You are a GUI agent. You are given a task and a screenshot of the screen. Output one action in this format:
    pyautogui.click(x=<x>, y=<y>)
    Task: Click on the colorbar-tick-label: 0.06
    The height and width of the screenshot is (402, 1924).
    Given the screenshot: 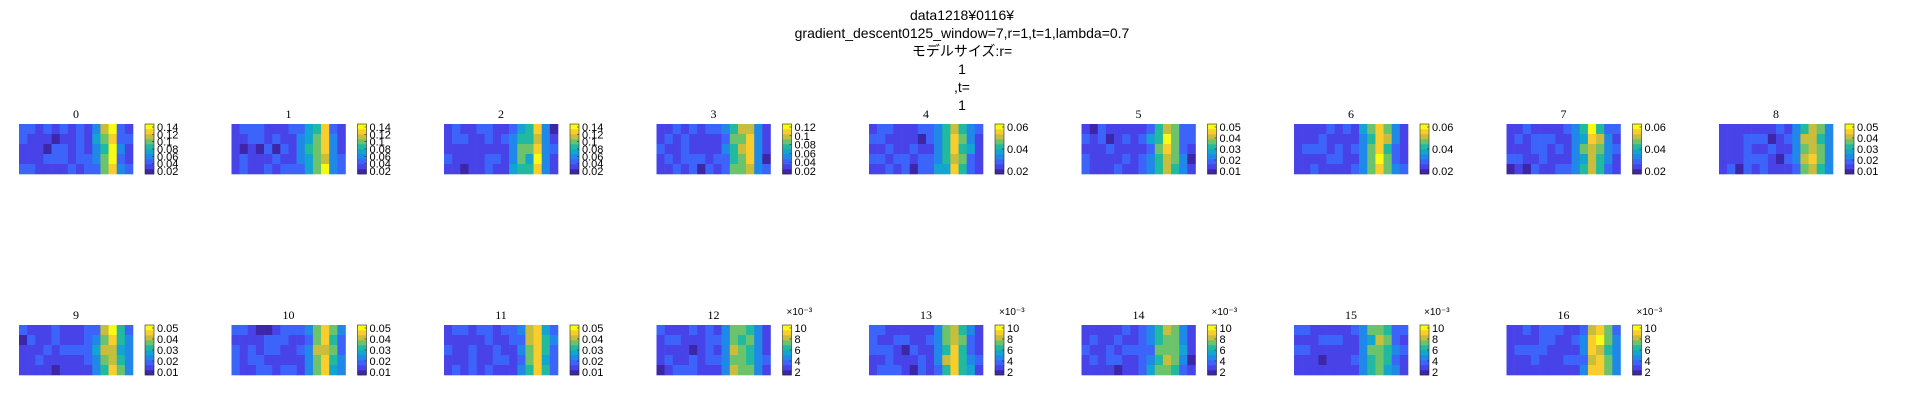 What is the action you would take?
    pyautogui.click(x=1442, y=128)
    